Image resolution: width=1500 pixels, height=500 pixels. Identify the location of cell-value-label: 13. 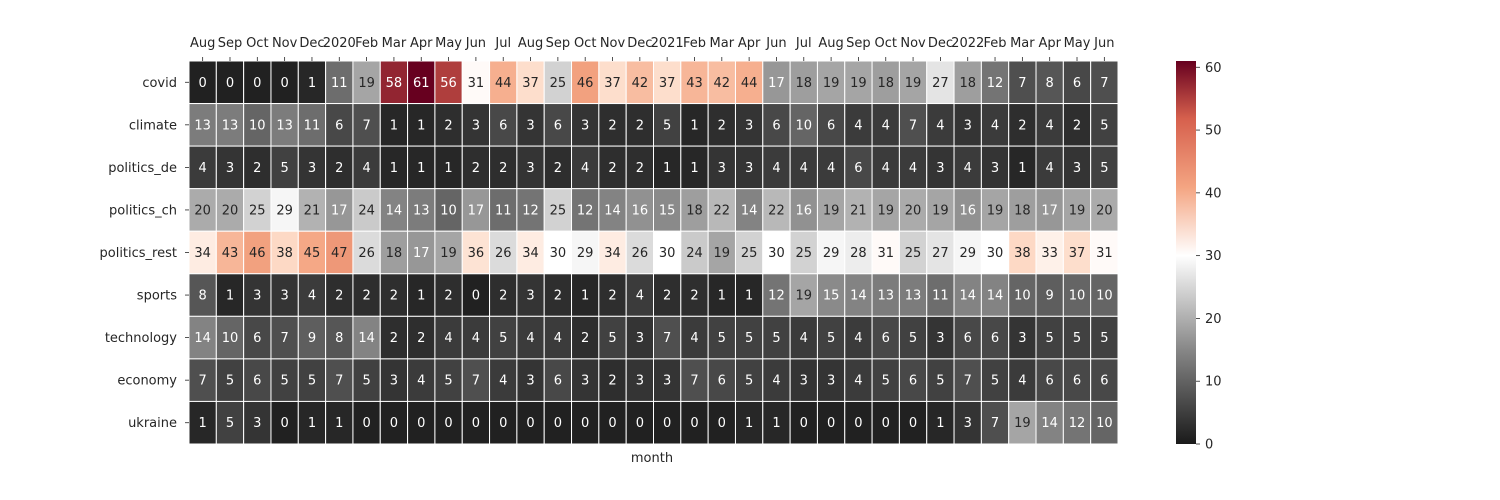
(421, 210).